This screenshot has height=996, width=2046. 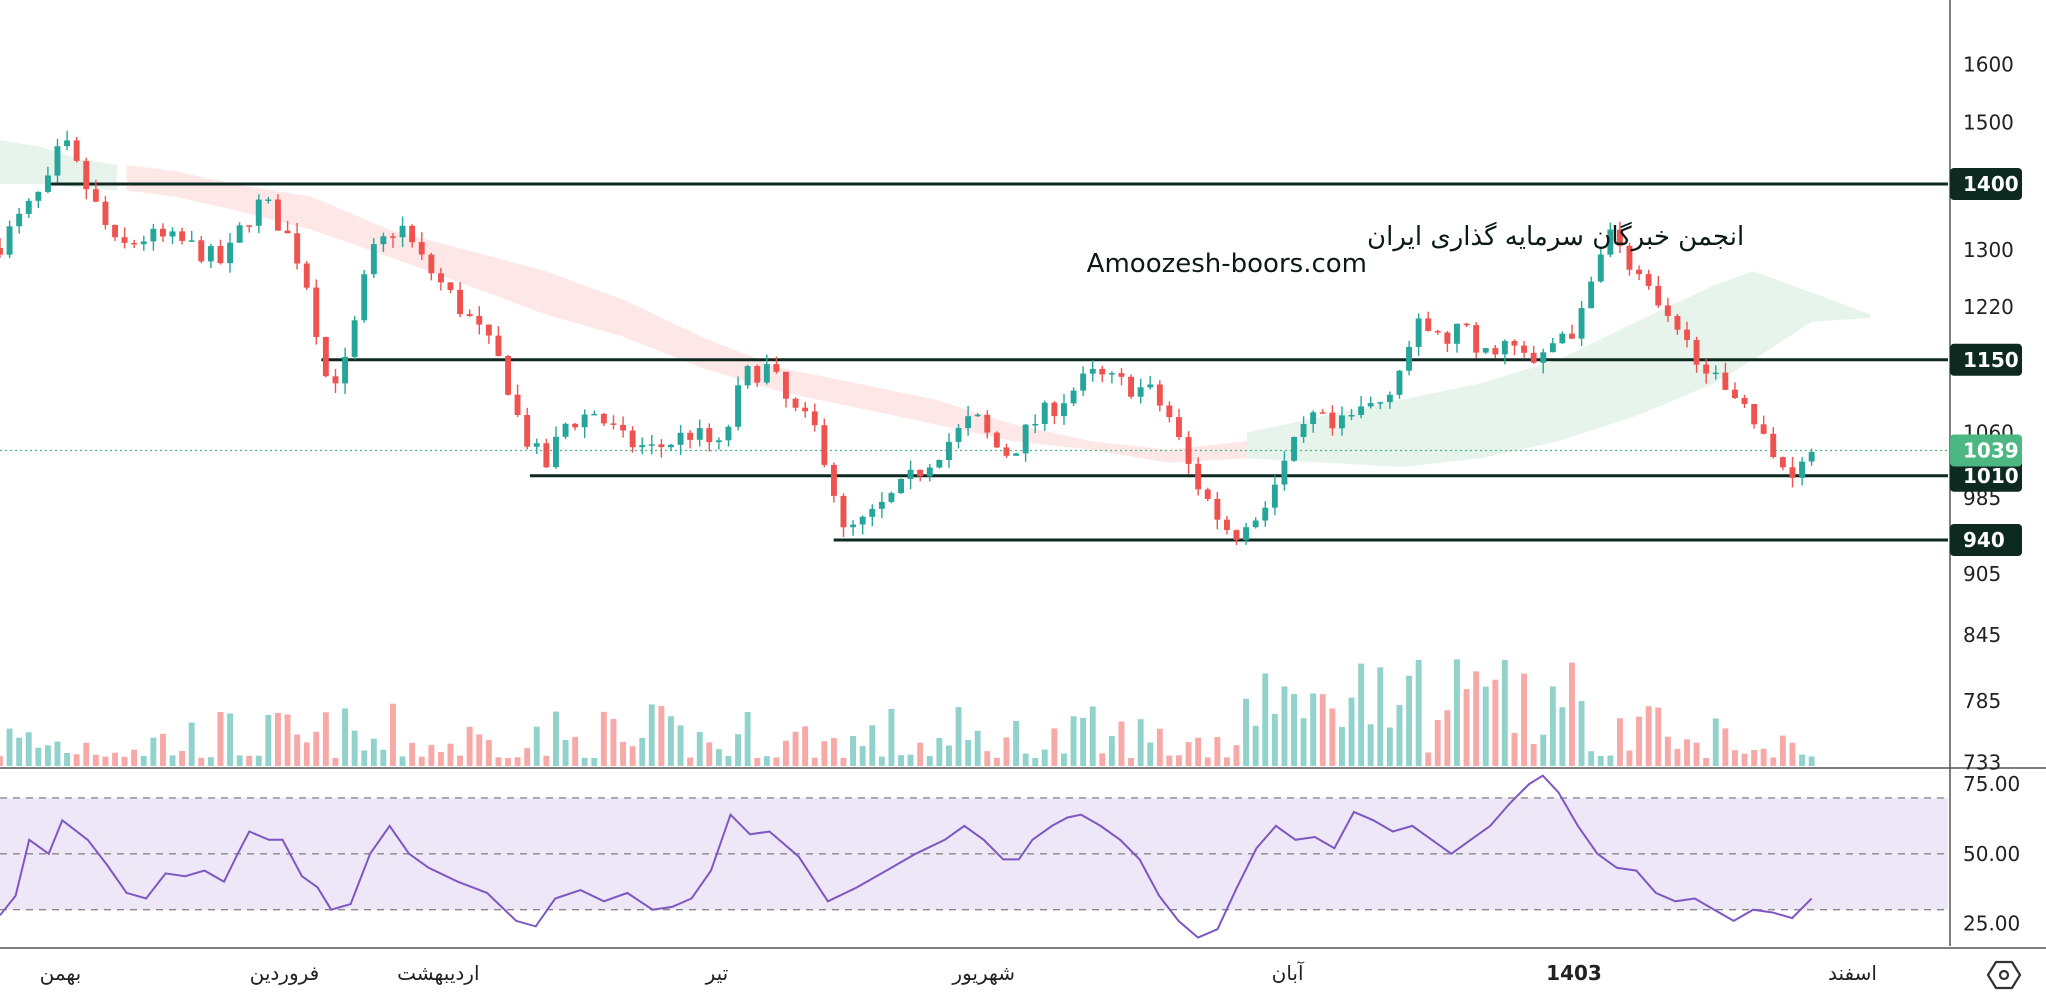 What do you see at coordinates (1984, 540) in the screenshot?
I see `level-price-label: 940` at bounding box center [1984, 540].